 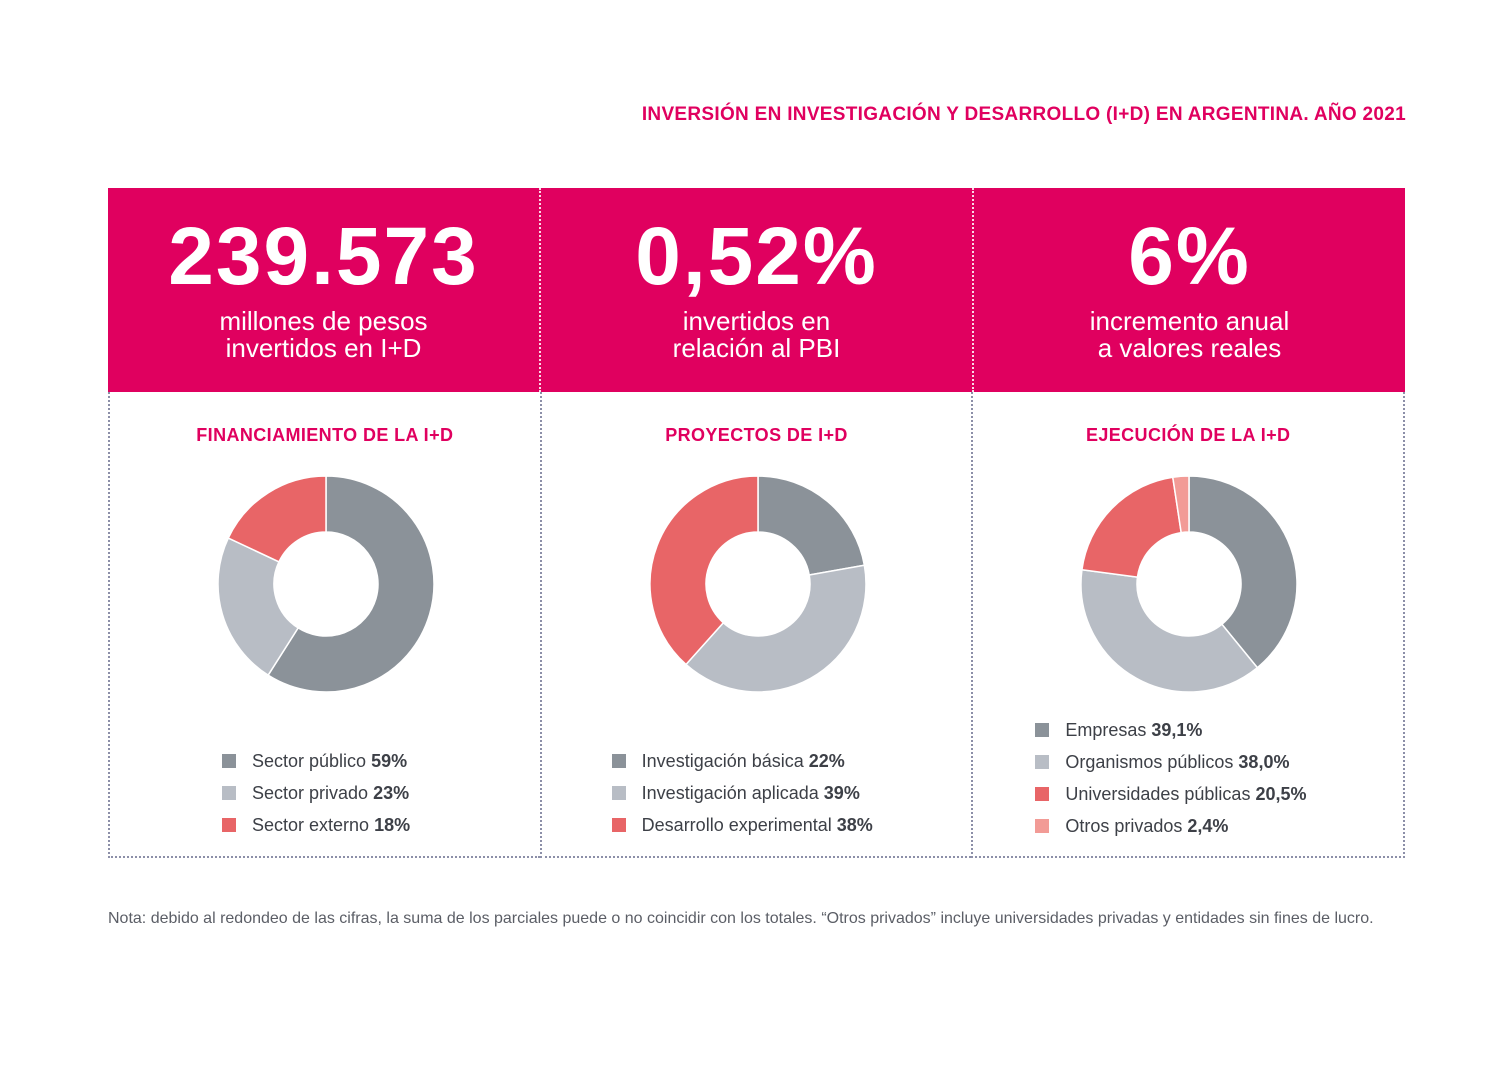 I want to click on kpi-label-line: invertidos en I+D, so click(x=323, y=348).